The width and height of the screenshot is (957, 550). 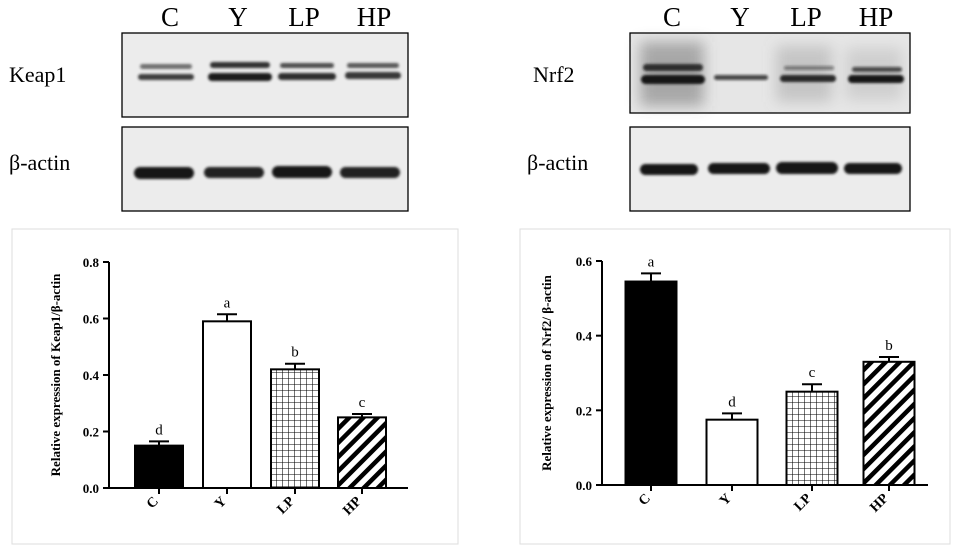 What do you see at coordinates (55, 374) in the screenshot?
I see `y-axis-label: Relative expression of Keap1/β-actin` at bounding box center [55, 374].